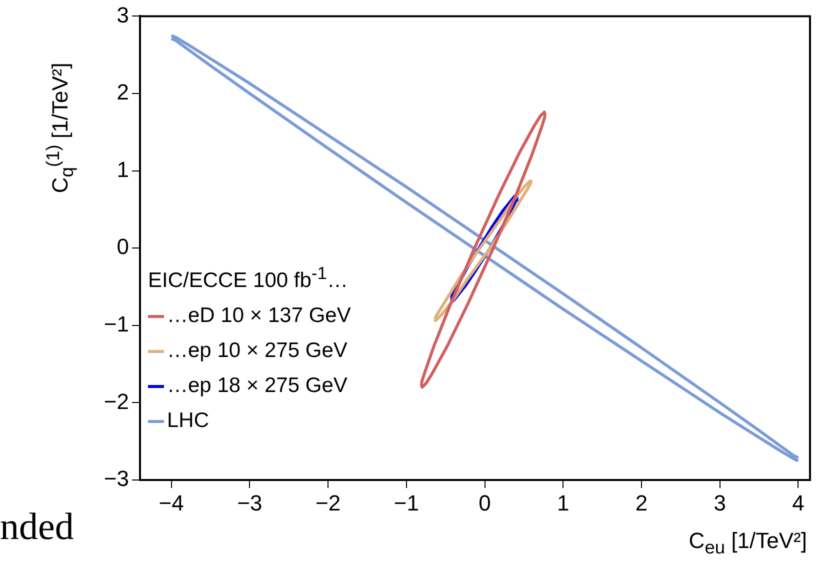 The height and width of the screenshot is (571, 821). I want to click on y-tick-label: −1, so click(116, 323).